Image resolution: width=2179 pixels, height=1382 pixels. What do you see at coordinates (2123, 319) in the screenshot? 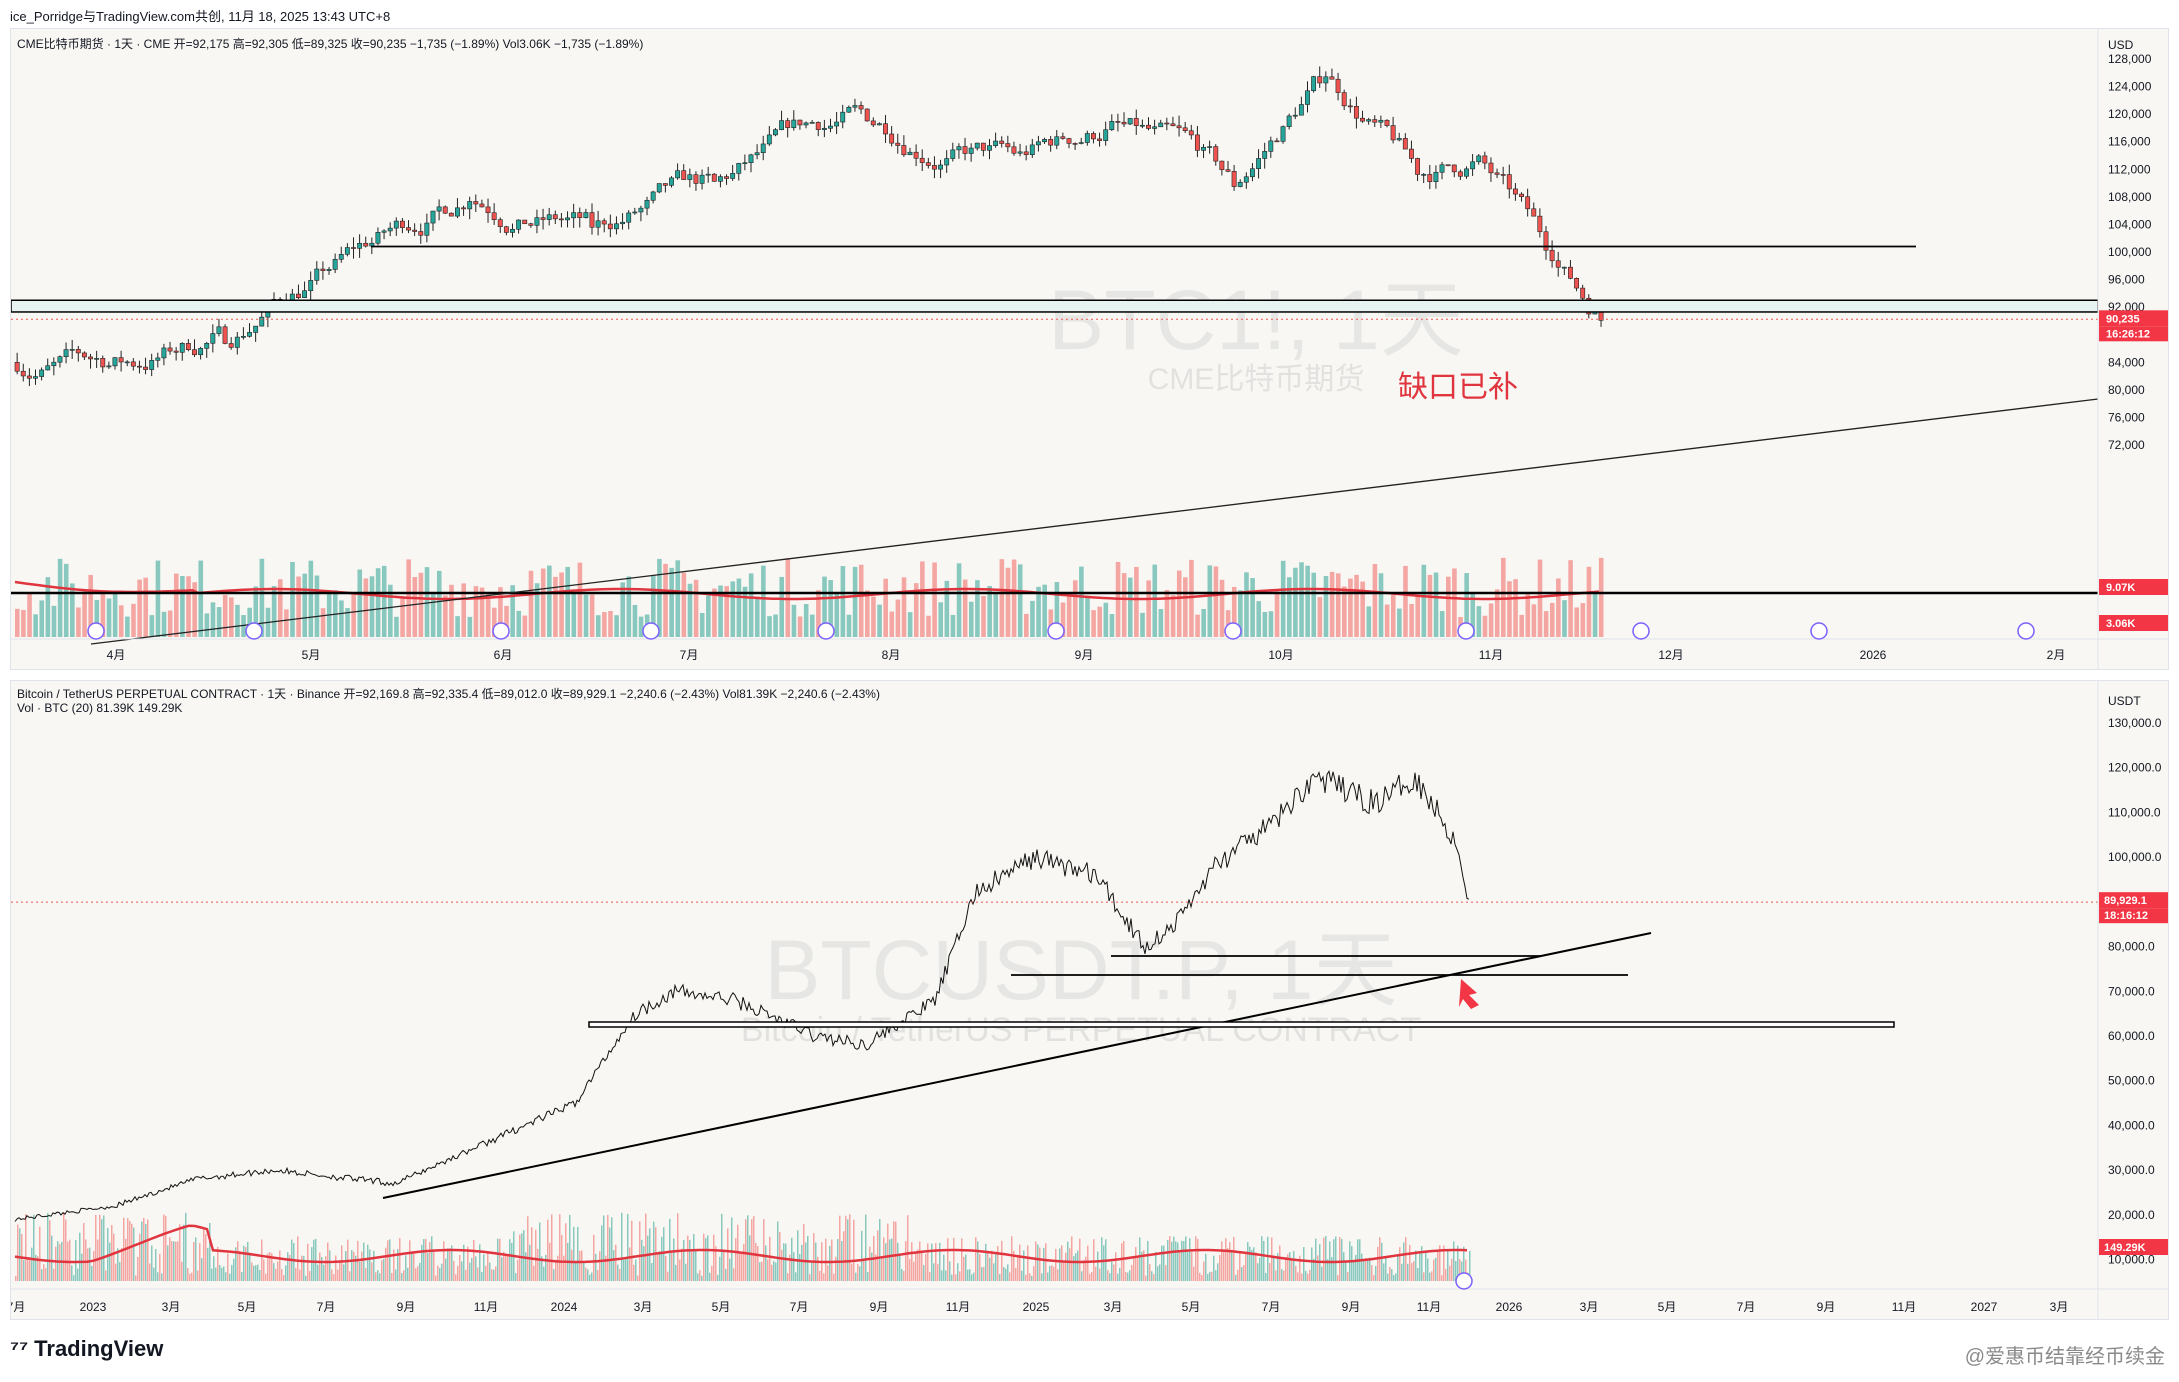
I see `price-tag: 90,235` at bounding box center [2123, 319].